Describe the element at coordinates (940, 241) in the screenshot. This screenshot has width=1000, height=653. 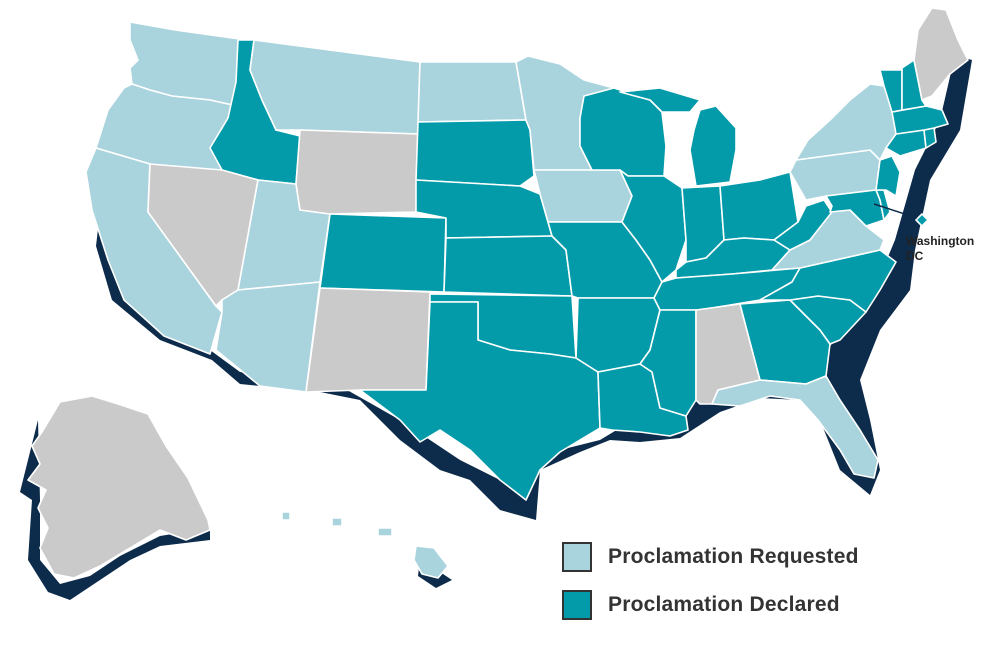
I see `dc-label-line1: Washington` at that location.